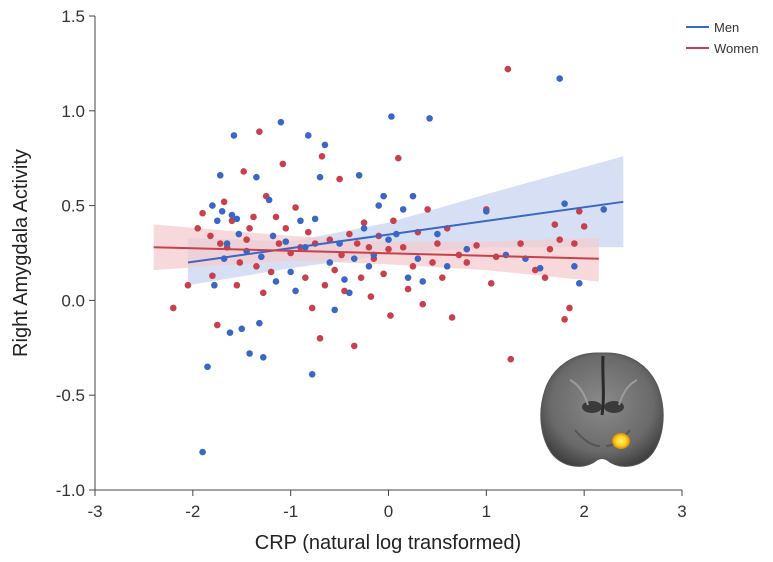  I want to click on y-axis-label: Right Amygdala Activity, so click(21, 253).